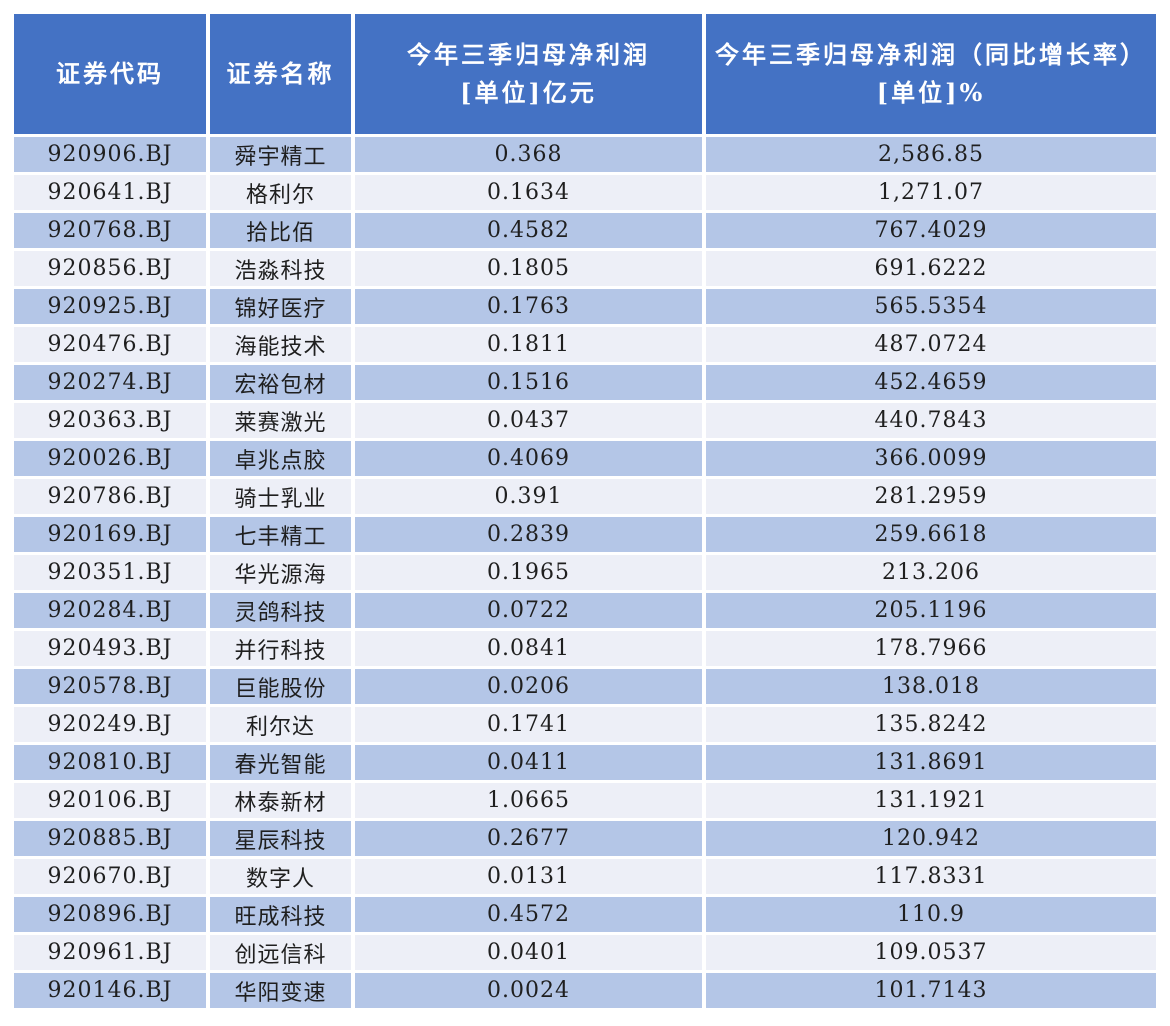 The width and height of the screenshot is (1170, 1026). What do you see at coordinates (528, 648) in the screenshot?
I see `cell-q3-net-profit: 0.0841` at bounding box center [528, 648].